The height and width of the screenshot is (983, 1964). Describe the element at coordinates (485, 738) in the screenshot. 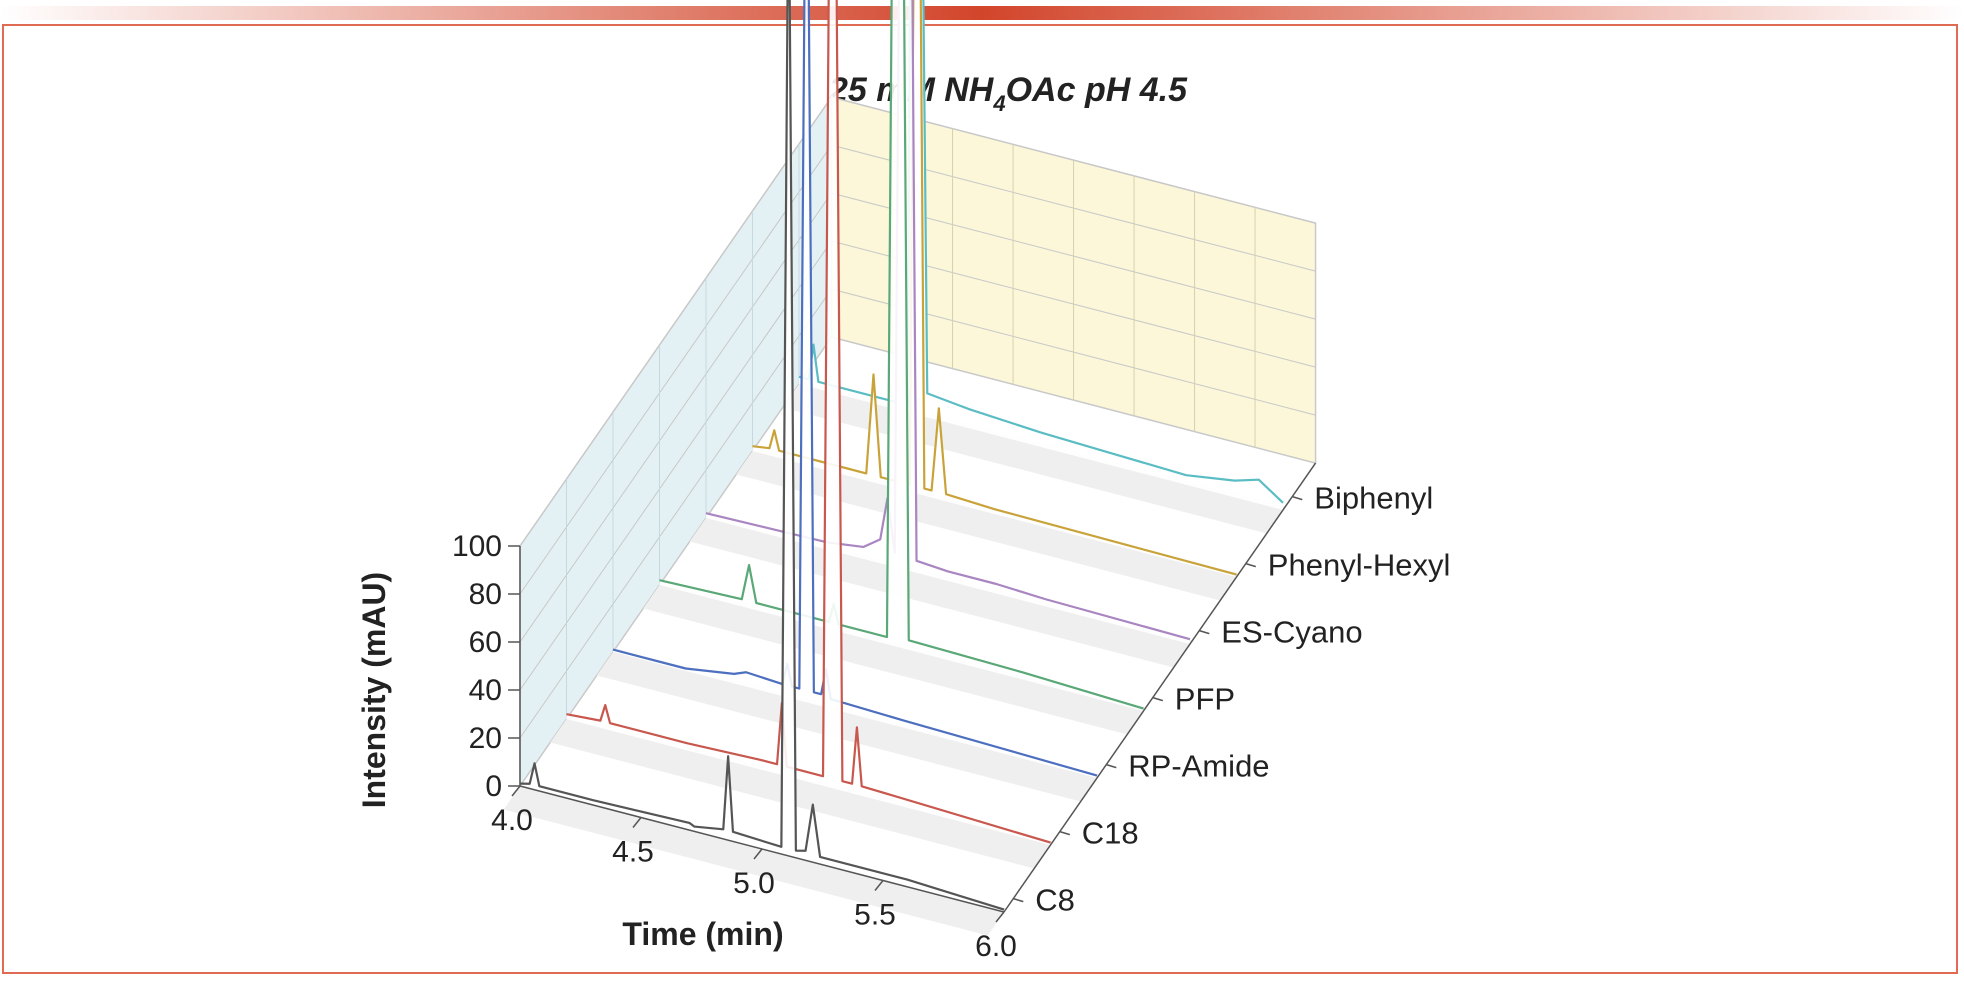

I see `y-tick-label: 20` at that location.